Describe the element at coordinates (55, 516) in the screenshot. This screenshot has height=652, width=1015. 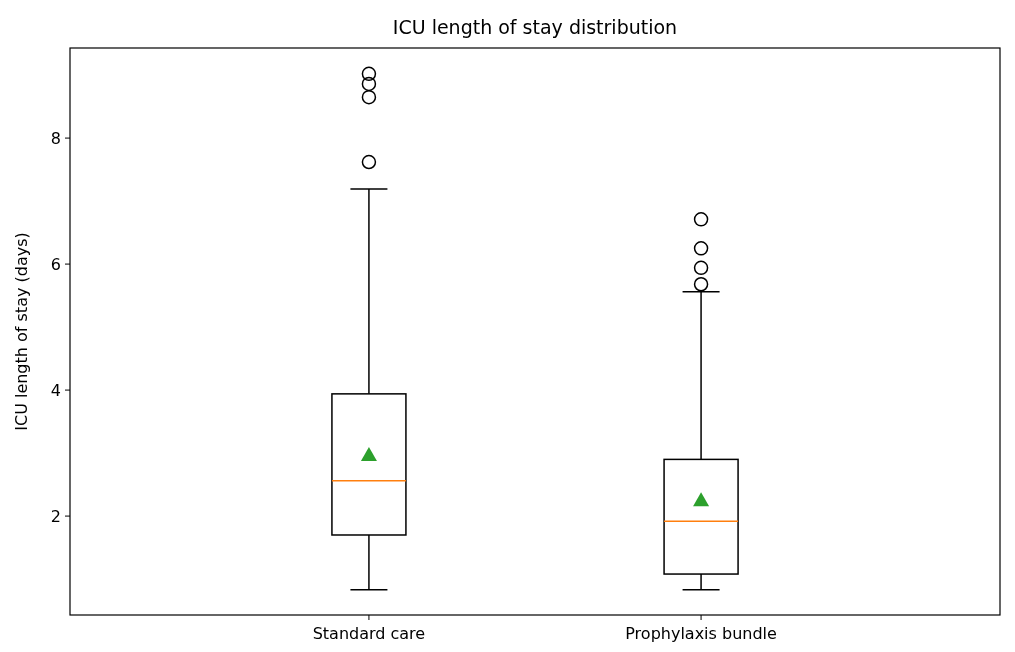
I see `y-tick-label: 2` at that location.